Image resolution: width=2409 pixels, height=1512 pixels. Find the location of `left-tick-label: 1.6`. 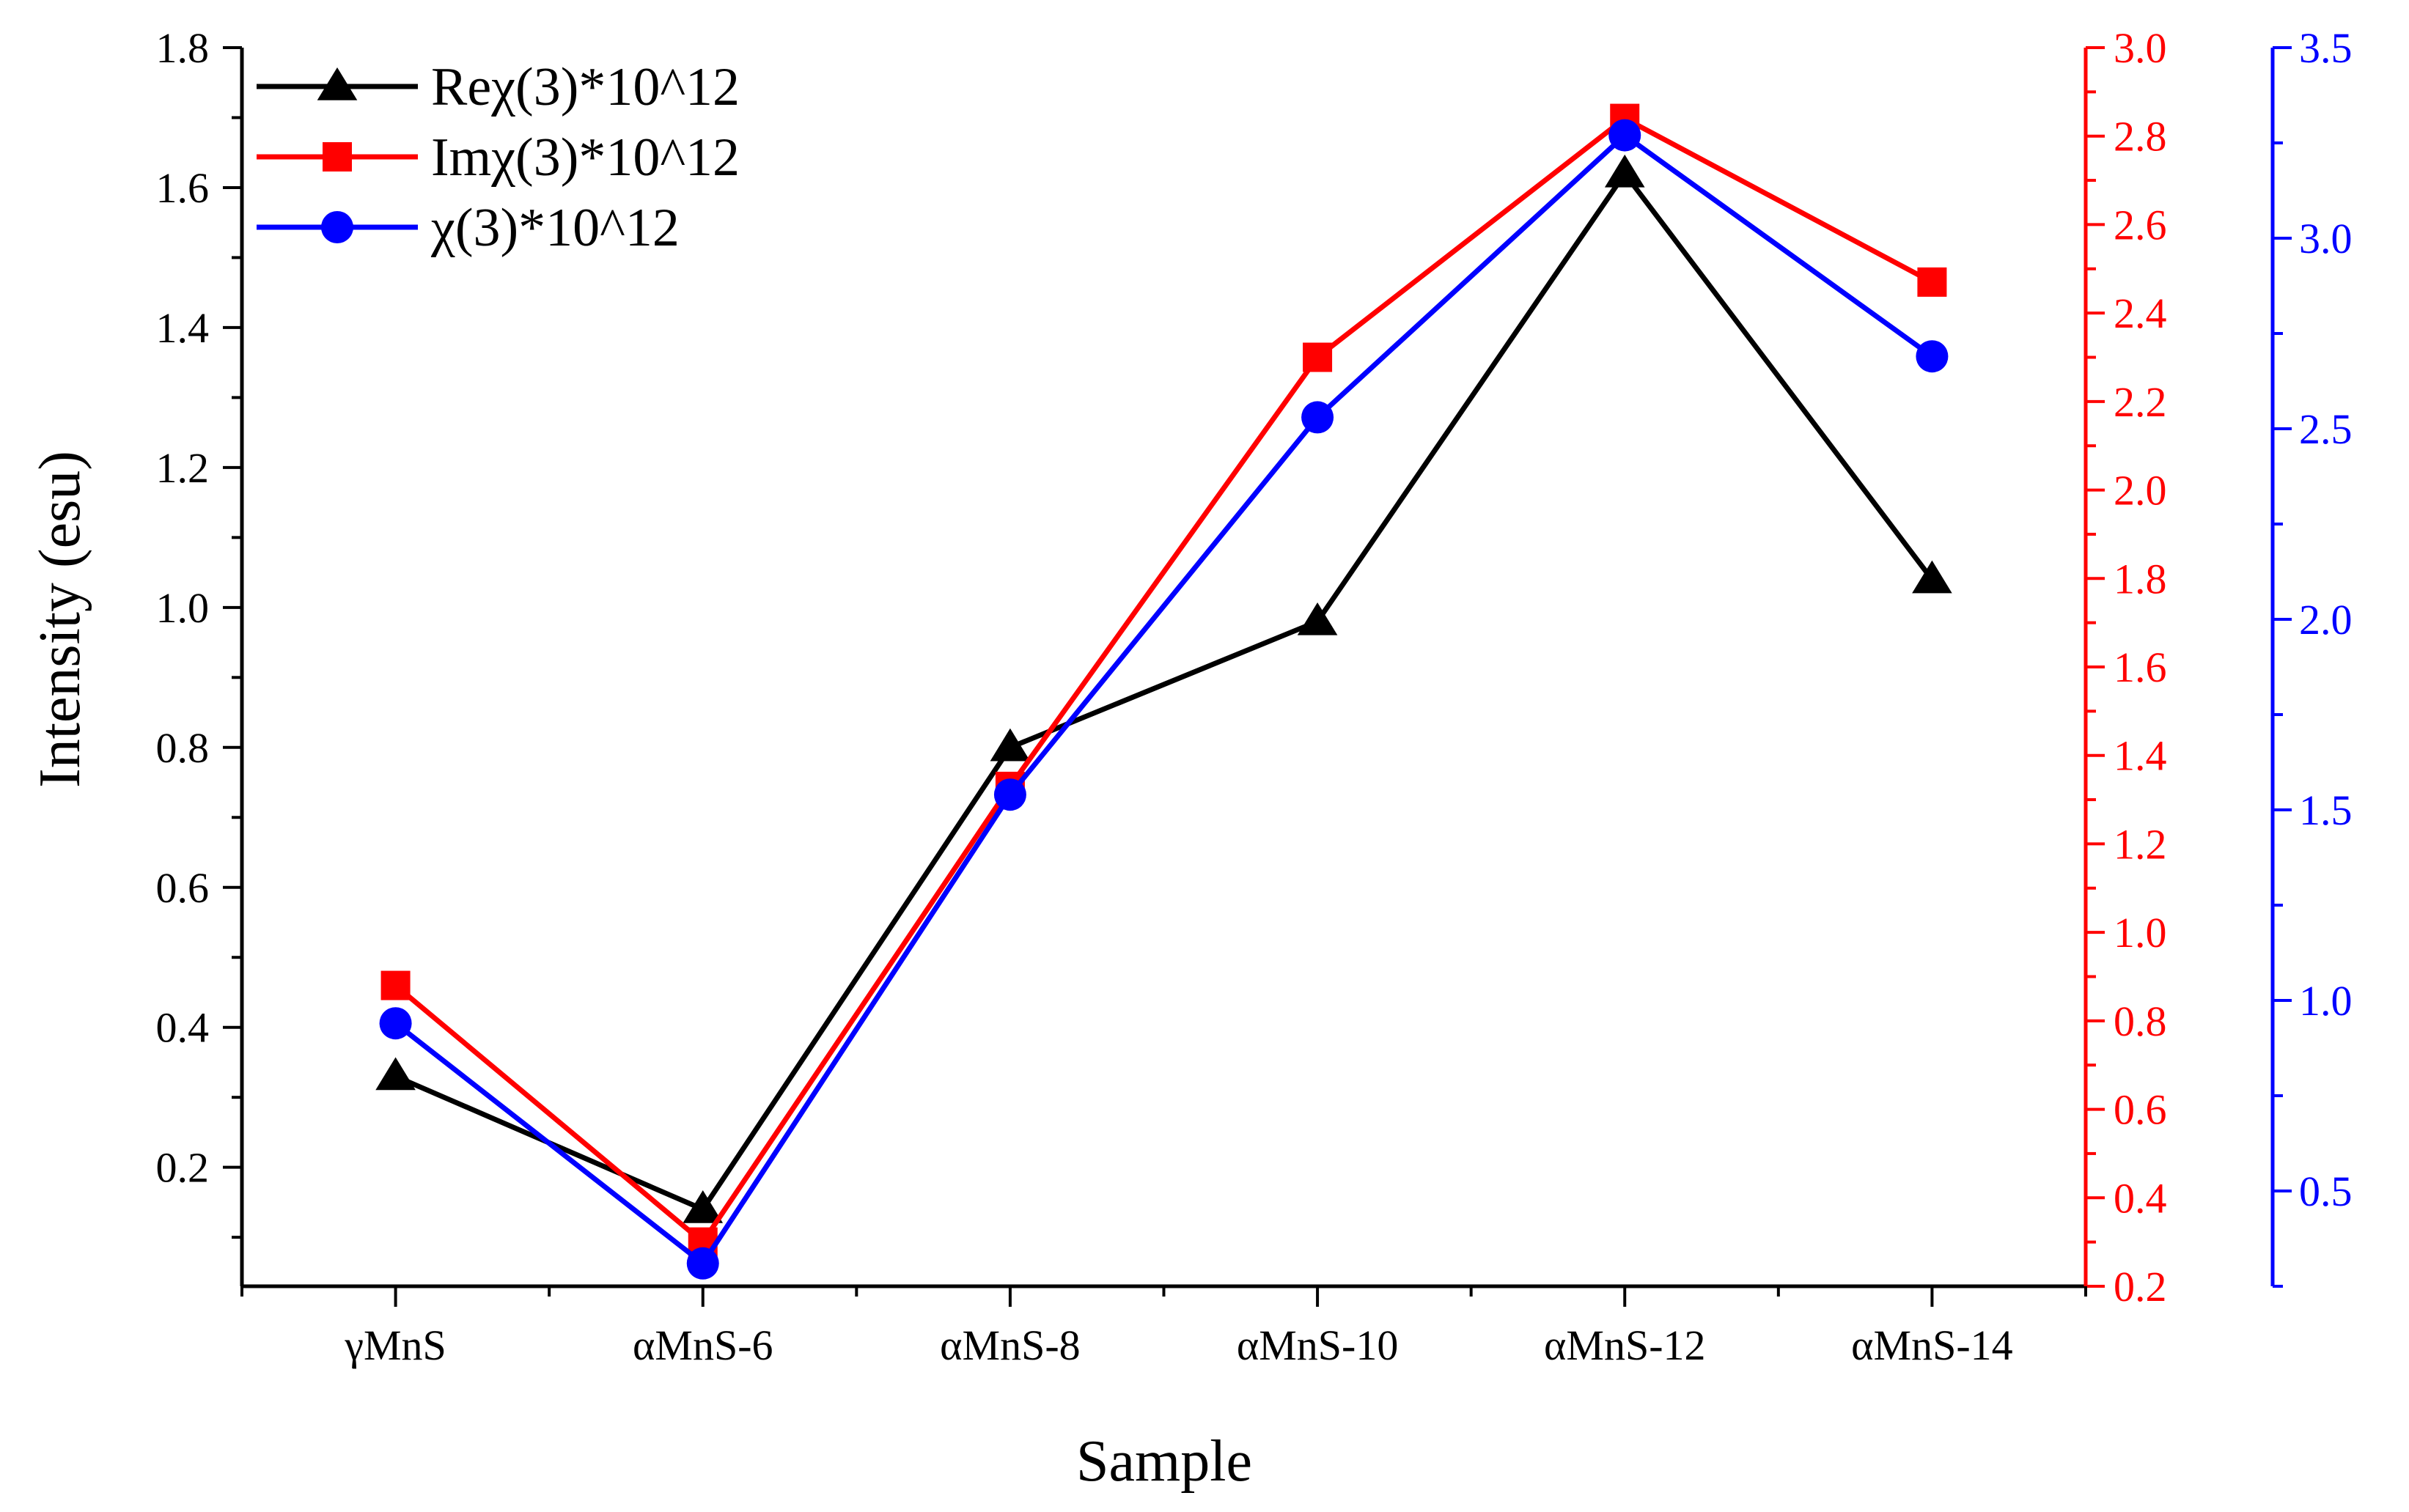

left-tick-label: 1.6 is located at coordinates (183, 188).